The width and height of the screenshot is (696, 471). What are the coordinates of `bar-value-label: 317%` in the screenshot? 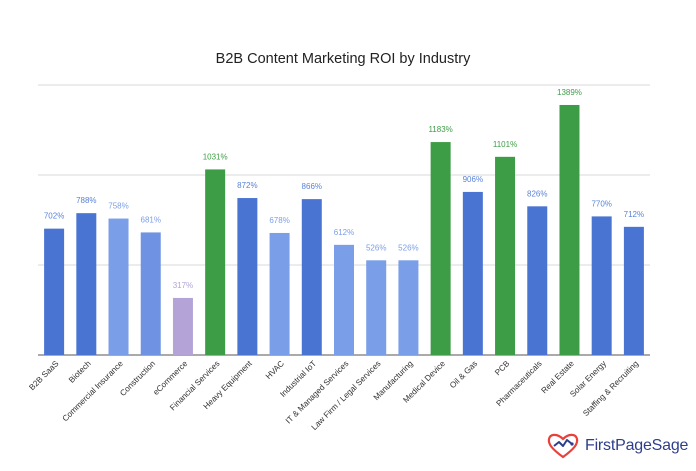 It's located at (183, 285).